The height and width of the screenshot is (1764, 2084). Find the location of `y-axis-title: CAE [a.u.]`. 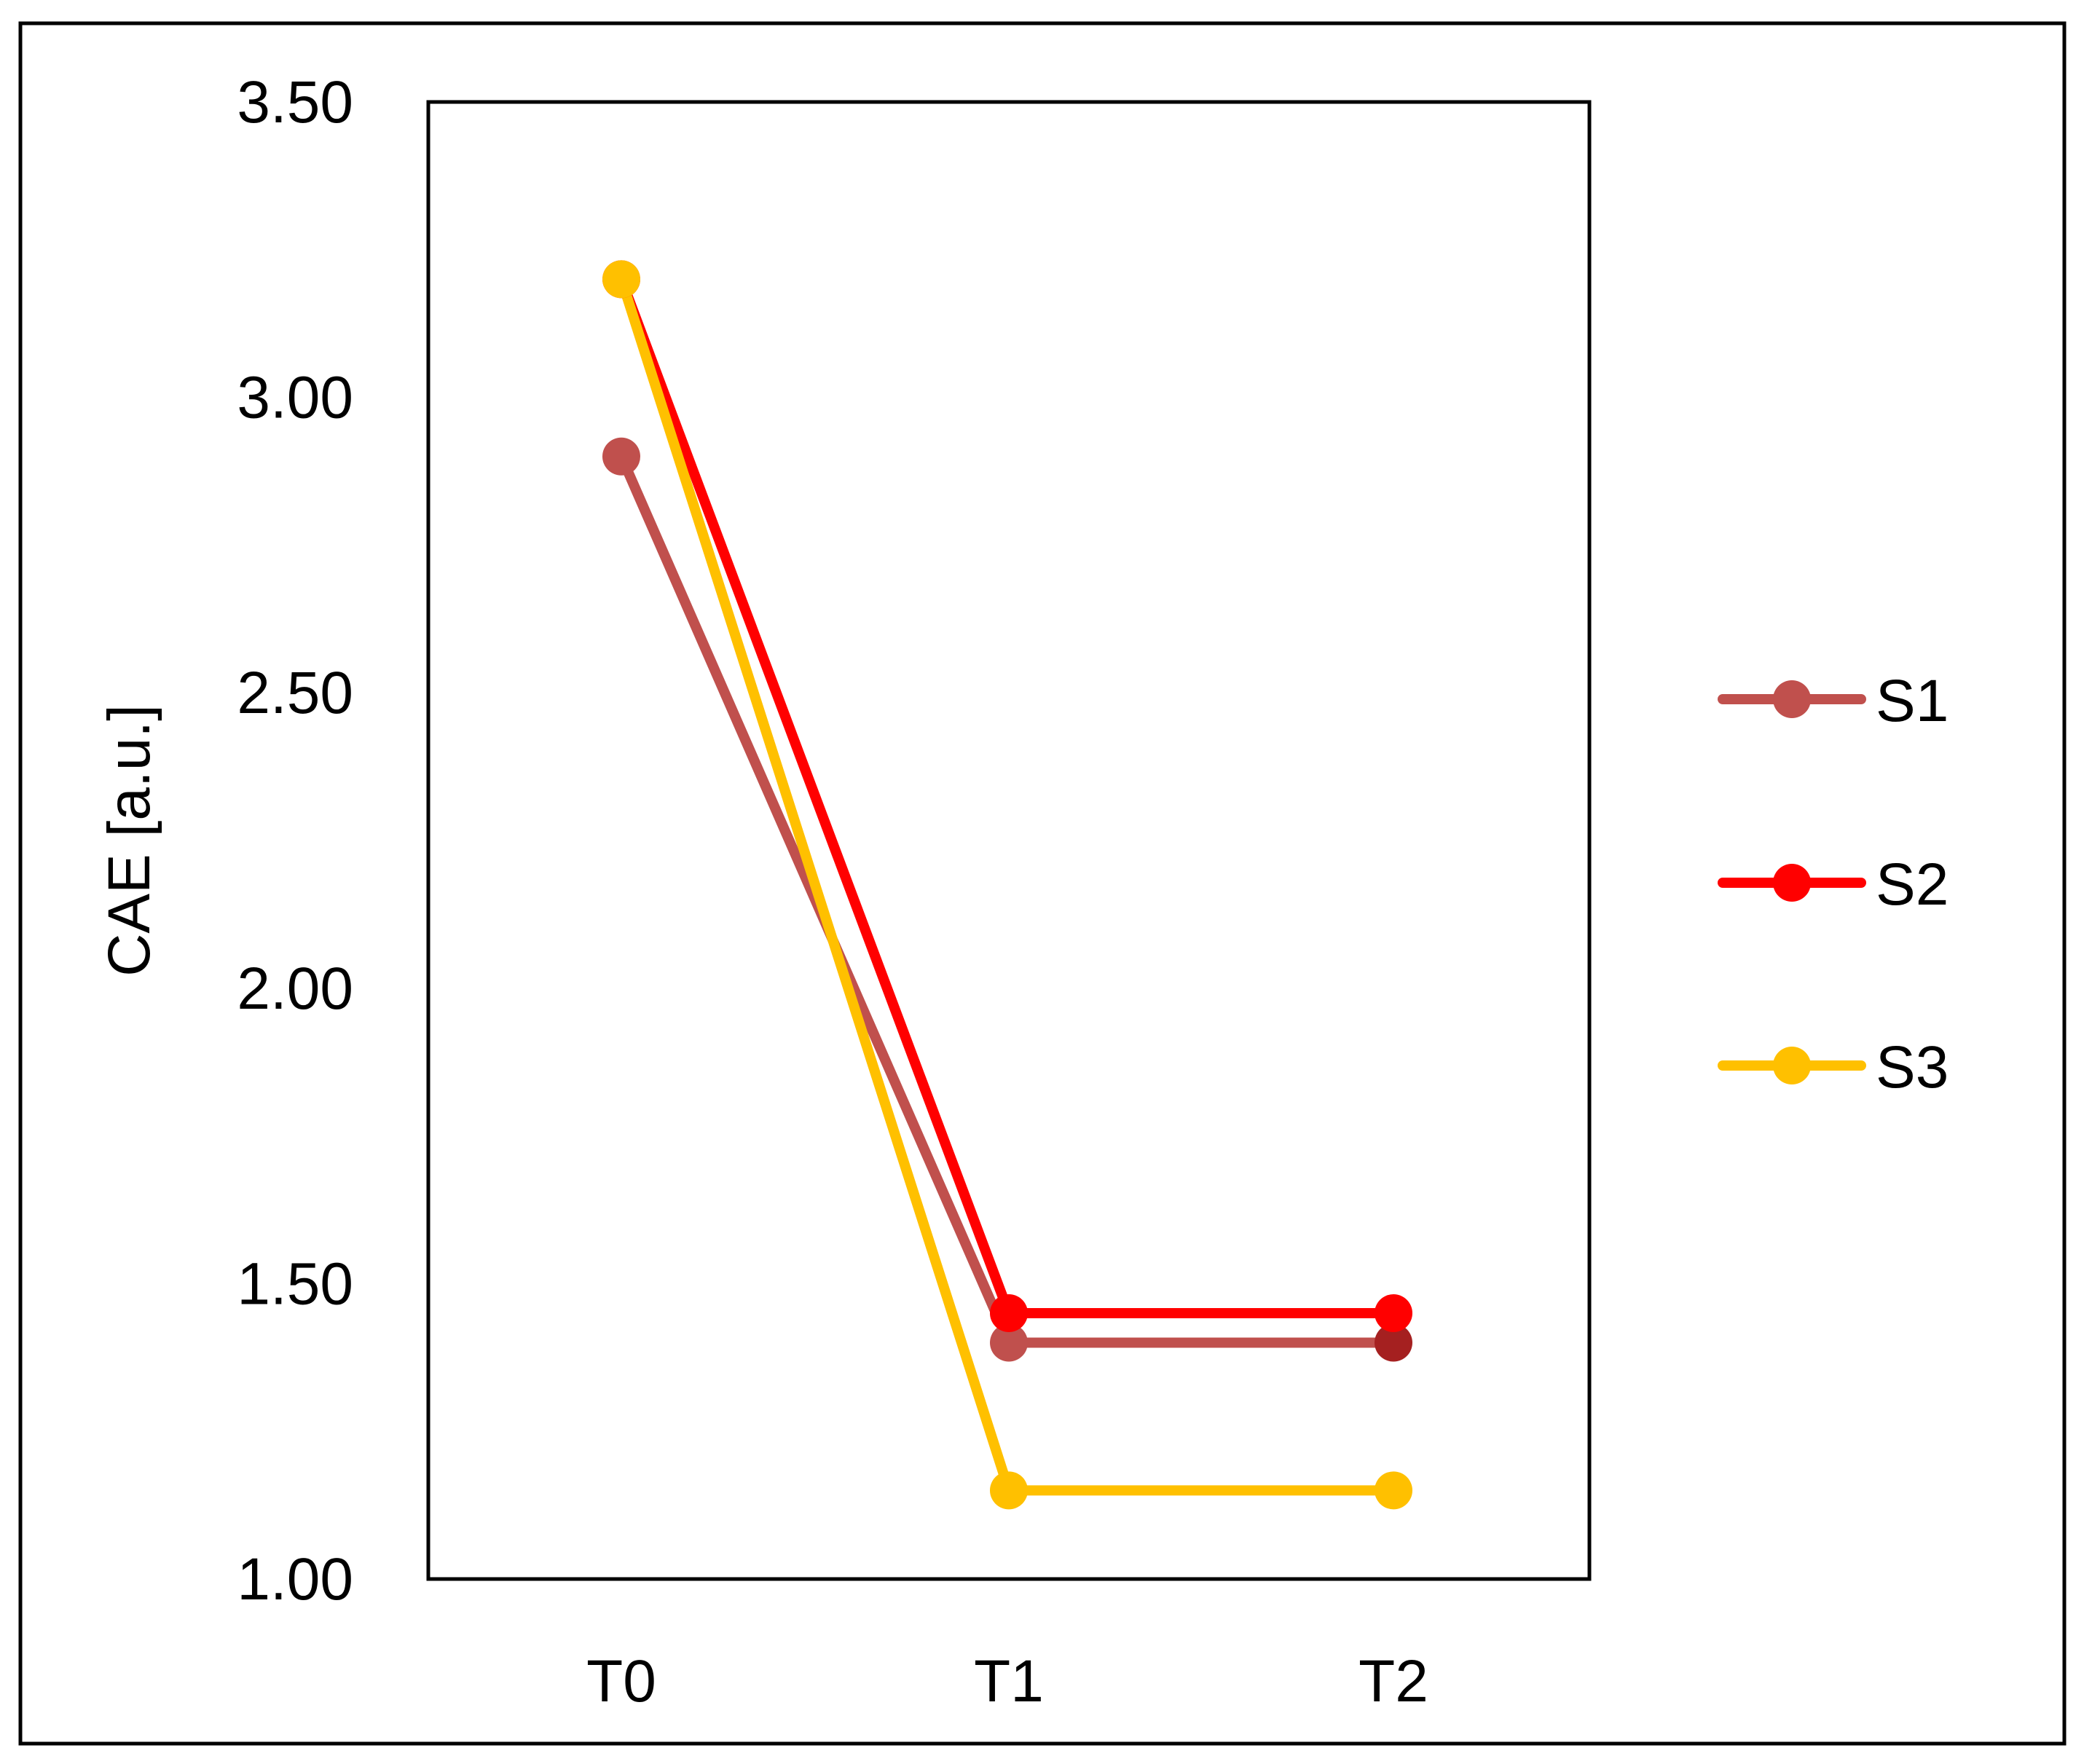

y-axis-title: CAE [a.u.] is located at coordinates (129, 840).